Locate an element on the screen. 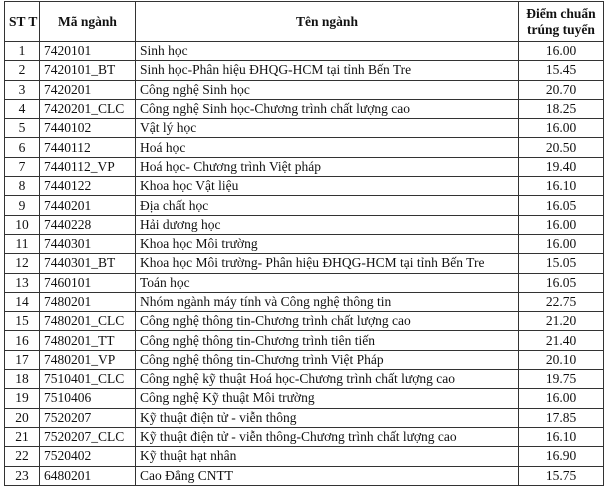 The width and height of the screenshot is (606, 488). stt-cell: 9 is located at coordinates (22, 205).